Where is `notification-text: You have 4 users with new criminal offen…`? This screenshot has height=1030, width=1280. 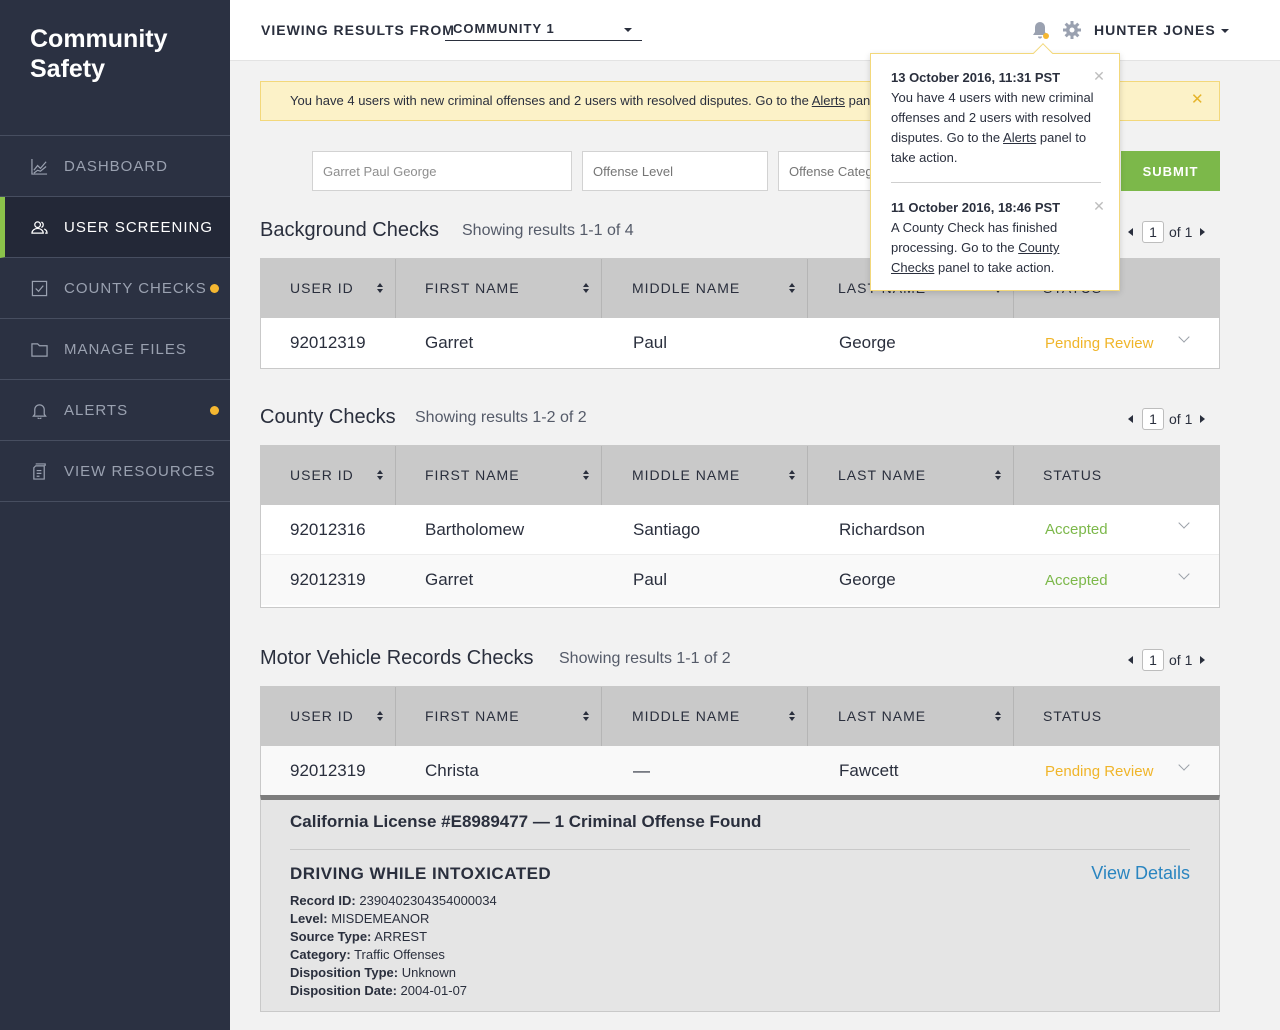 notification-text: You have 4 users with new criminal offen… is located at coordinates (992, 117).